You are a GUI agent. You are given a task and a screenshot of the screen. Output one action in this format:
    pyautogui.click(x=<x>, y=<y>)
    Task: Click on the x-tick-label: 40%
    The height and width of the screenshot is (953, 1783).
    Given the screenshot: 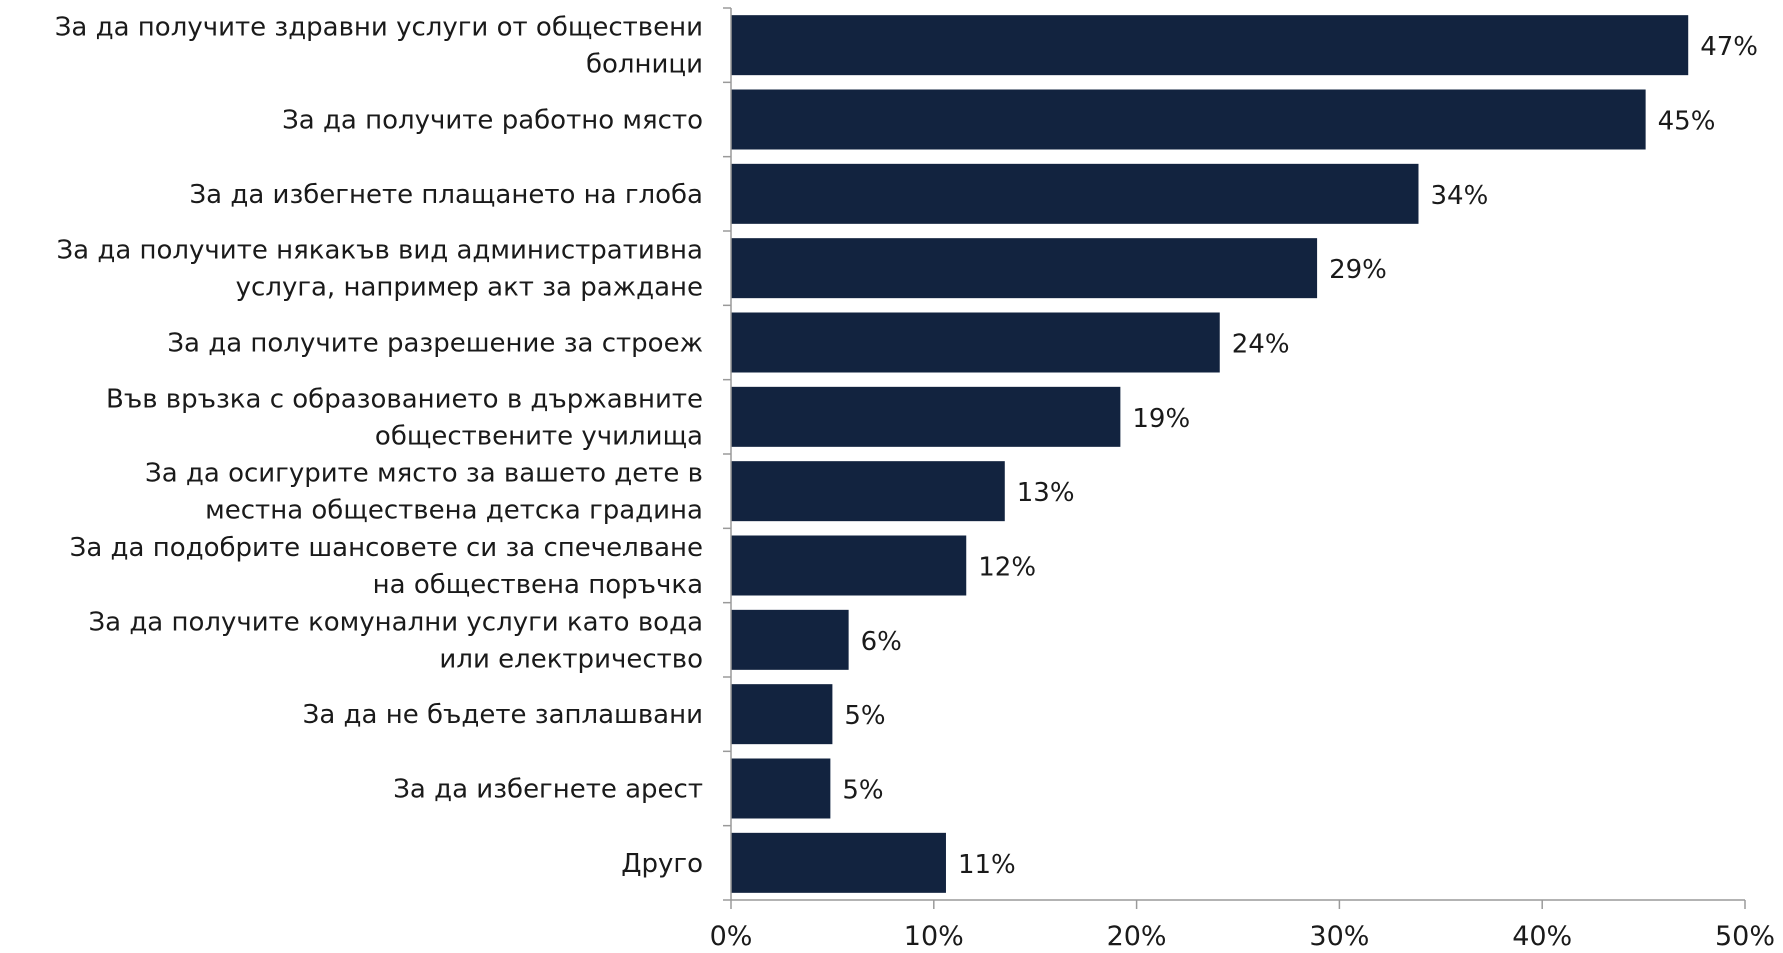 What is the action you would take?
    pyautogui.click(x=1542, y=936)
    